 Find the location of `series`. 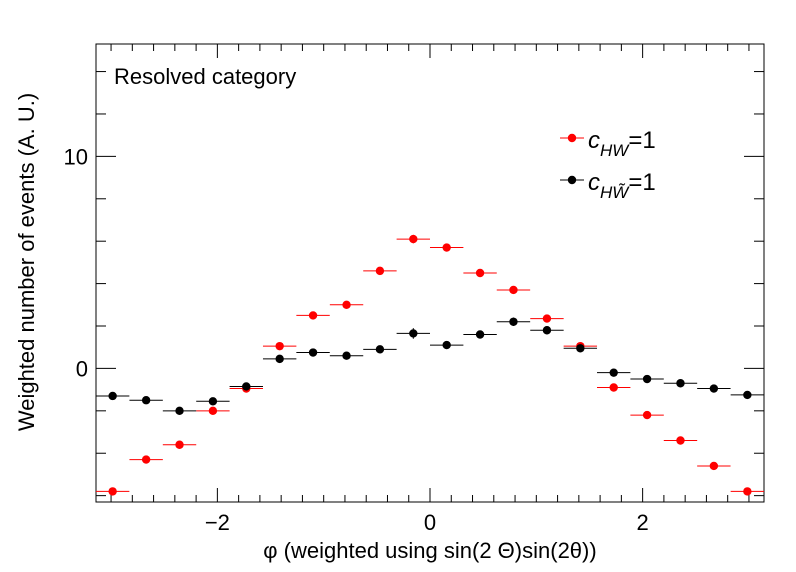

series is located at coordinates (430, 366).